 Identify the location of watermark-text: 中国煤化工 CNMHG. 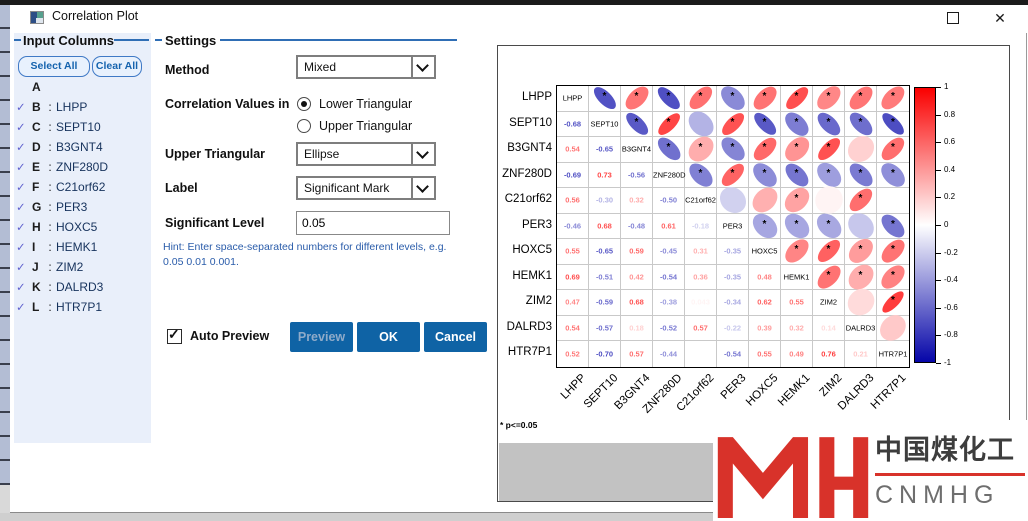
(950, 469).